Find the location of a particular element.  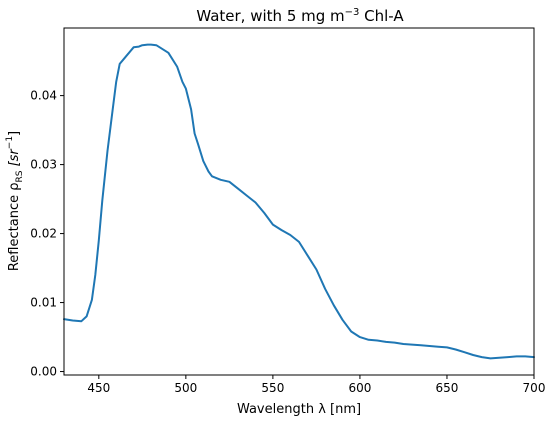

x-tick-label: 700 is located at coordinates (534, 388).